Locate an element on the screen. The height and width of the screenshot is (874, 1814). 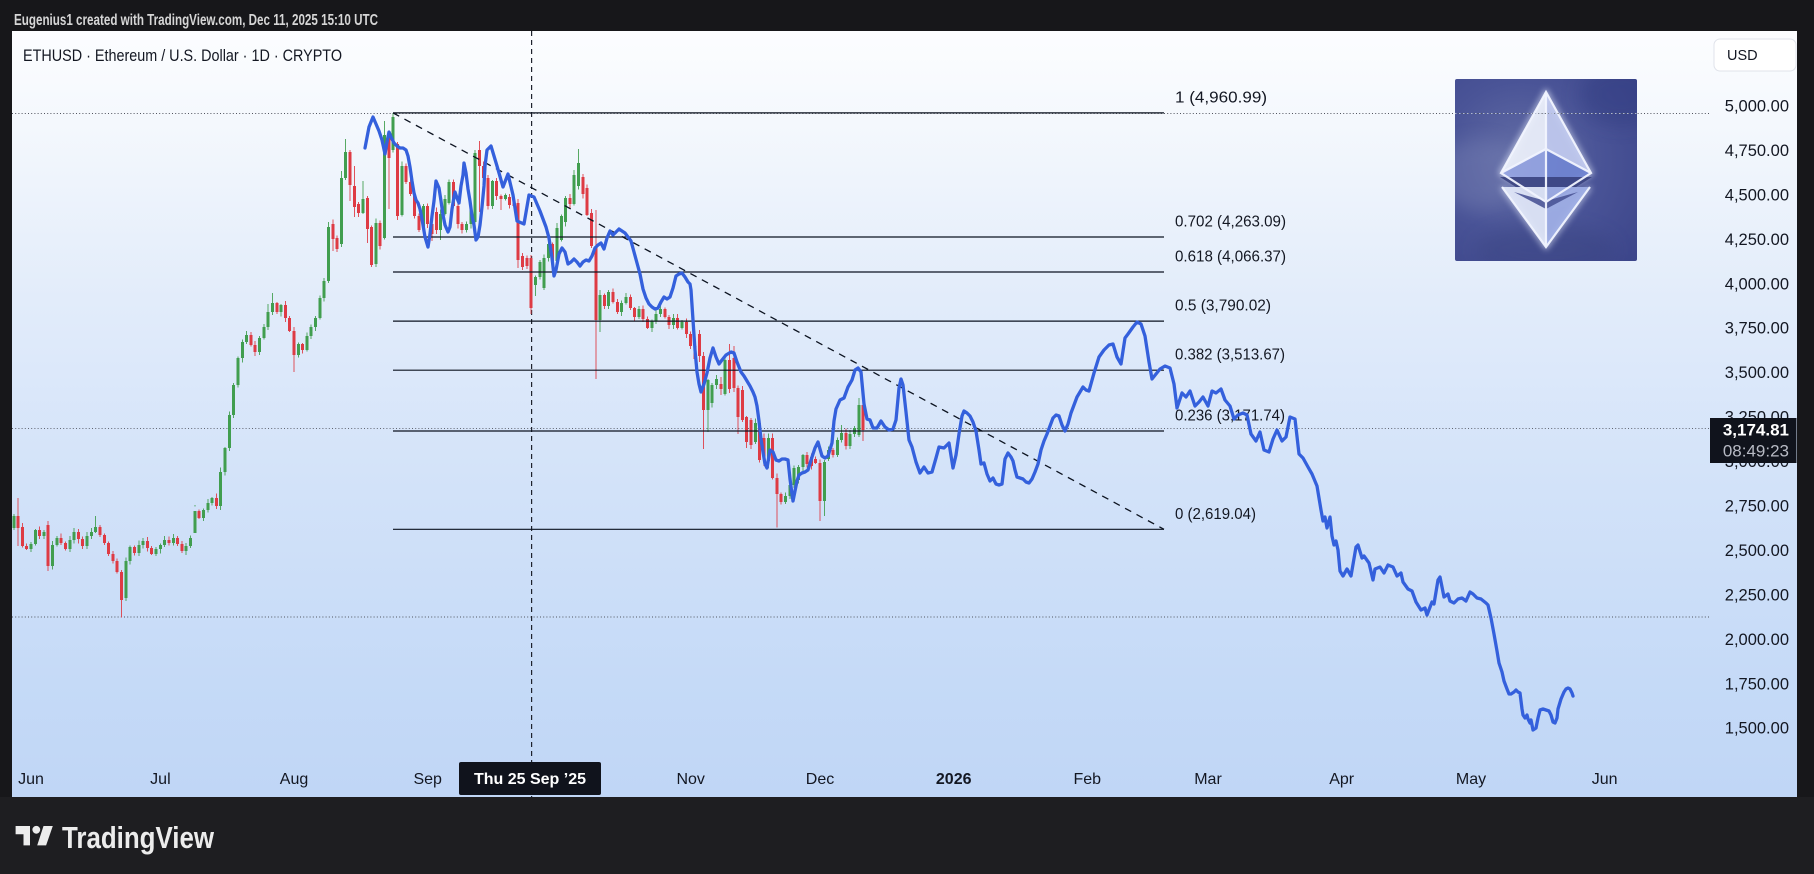
svg-text: Dec is located at coordinates (820, 779).